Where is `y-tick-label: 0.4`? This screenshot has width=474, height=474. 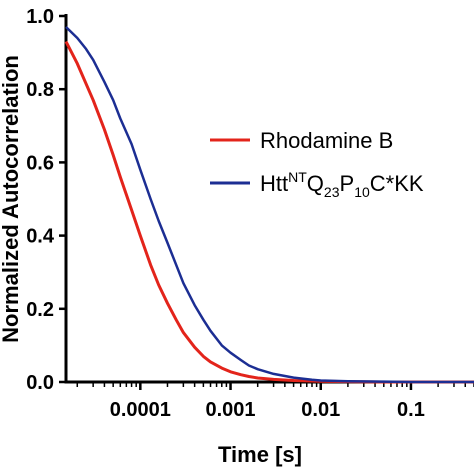
y-tick-label: 0.4 is located at coordinates (40, 237).